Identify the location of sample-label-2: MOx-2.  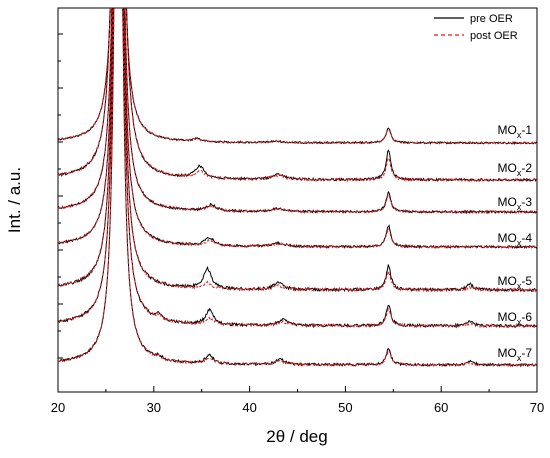
(514, 169).